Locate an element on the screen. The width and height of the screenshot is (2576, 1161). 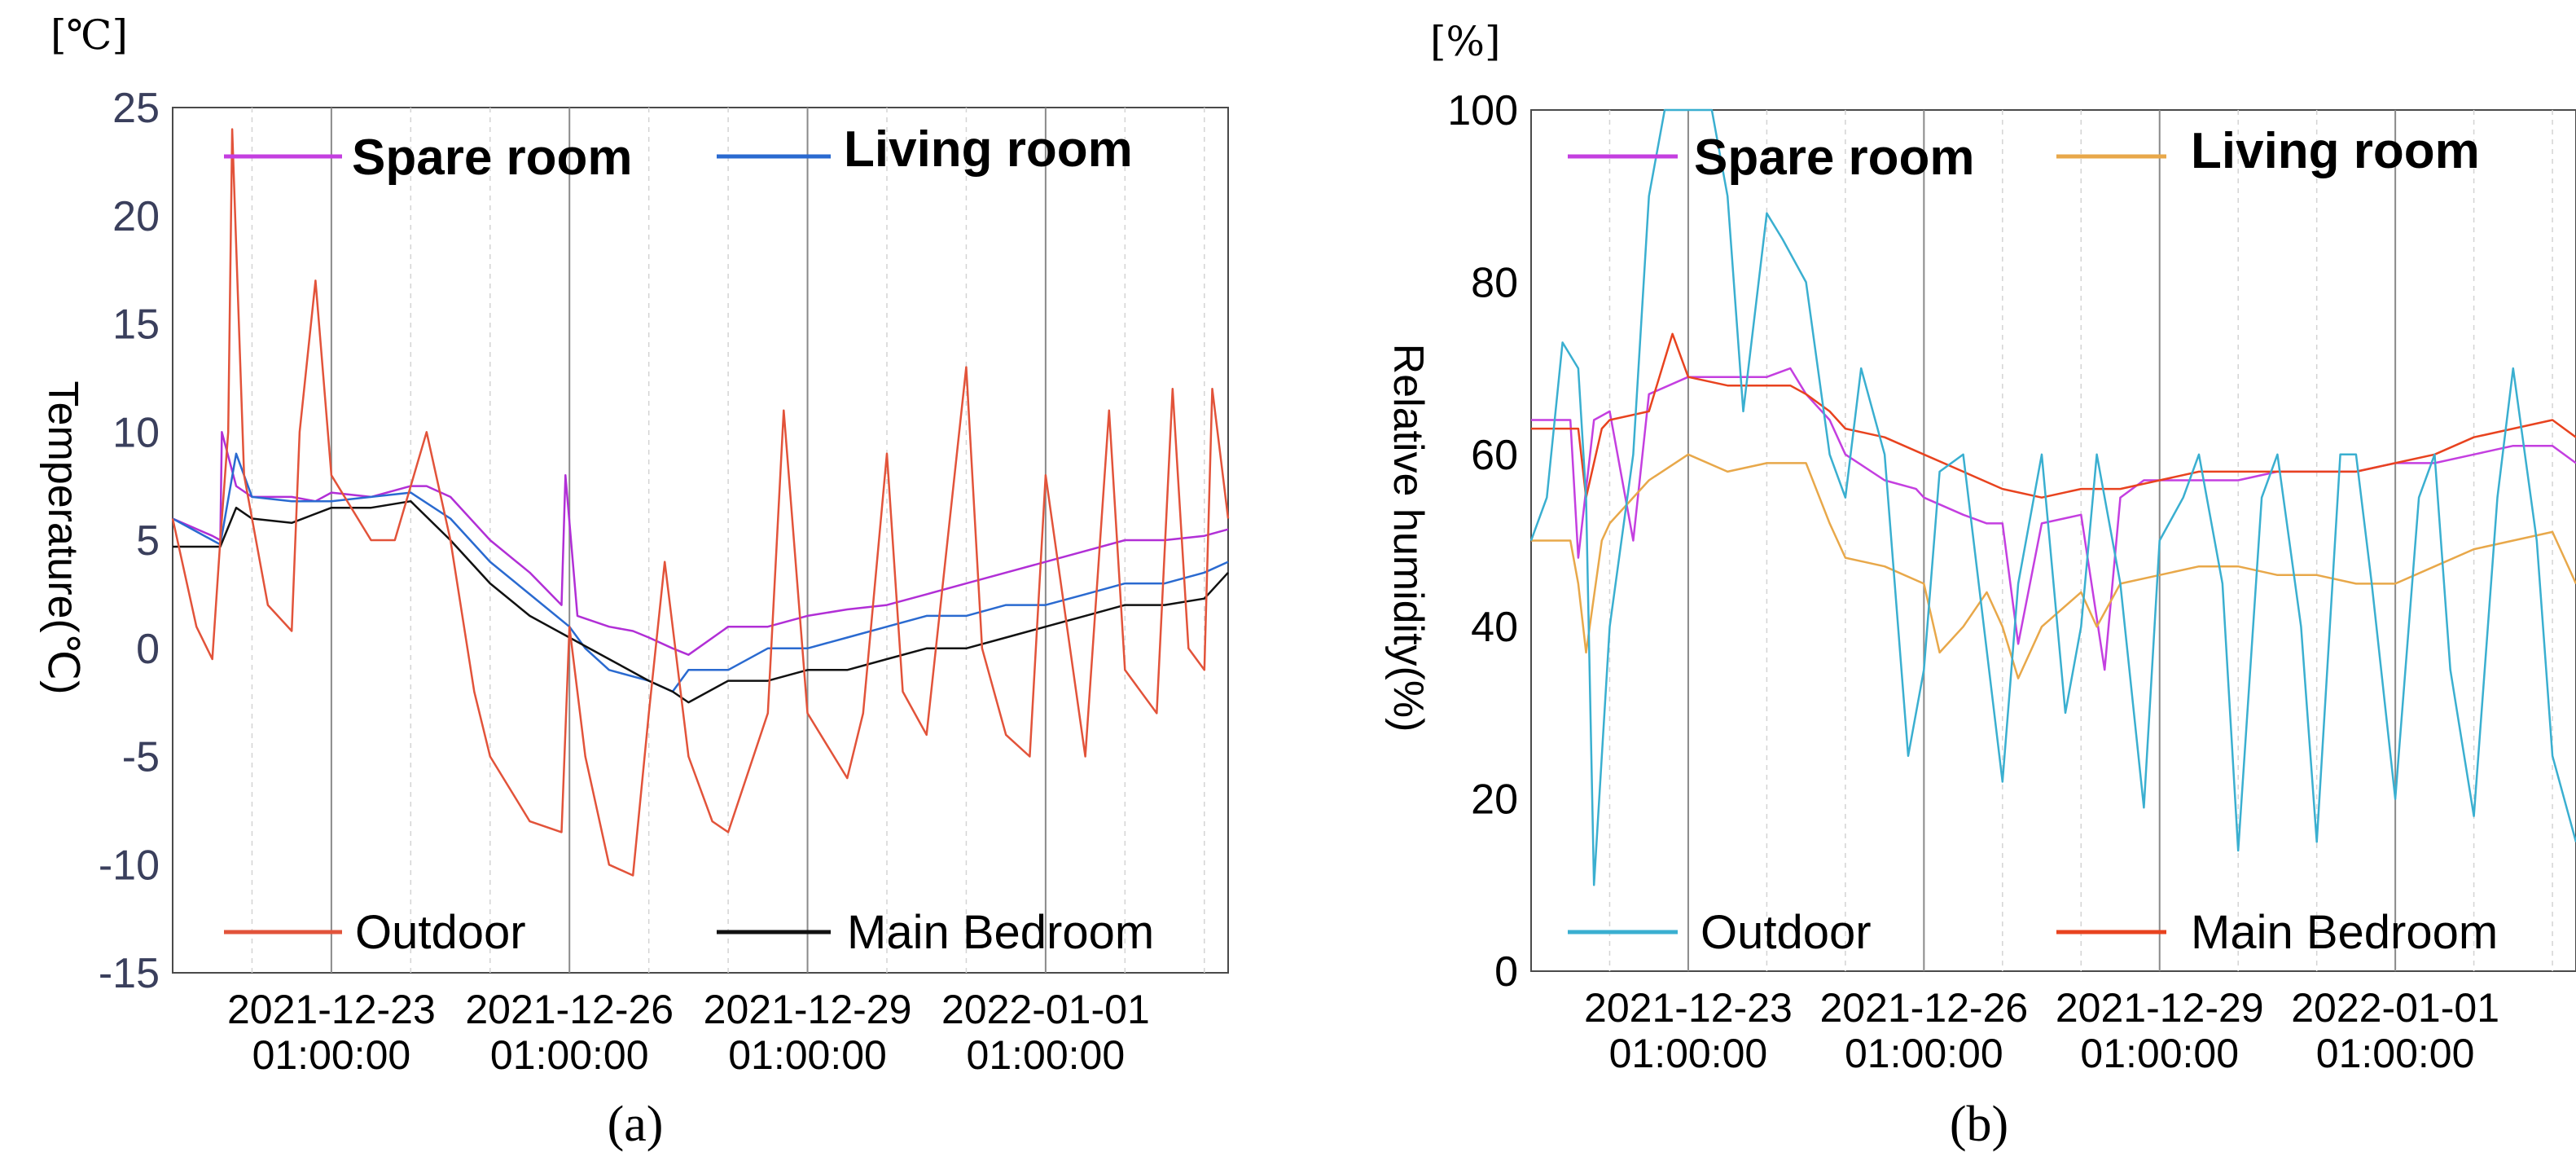
humidity-axis-label: Relative humidity(%) is located at coordinates (1408, 538).